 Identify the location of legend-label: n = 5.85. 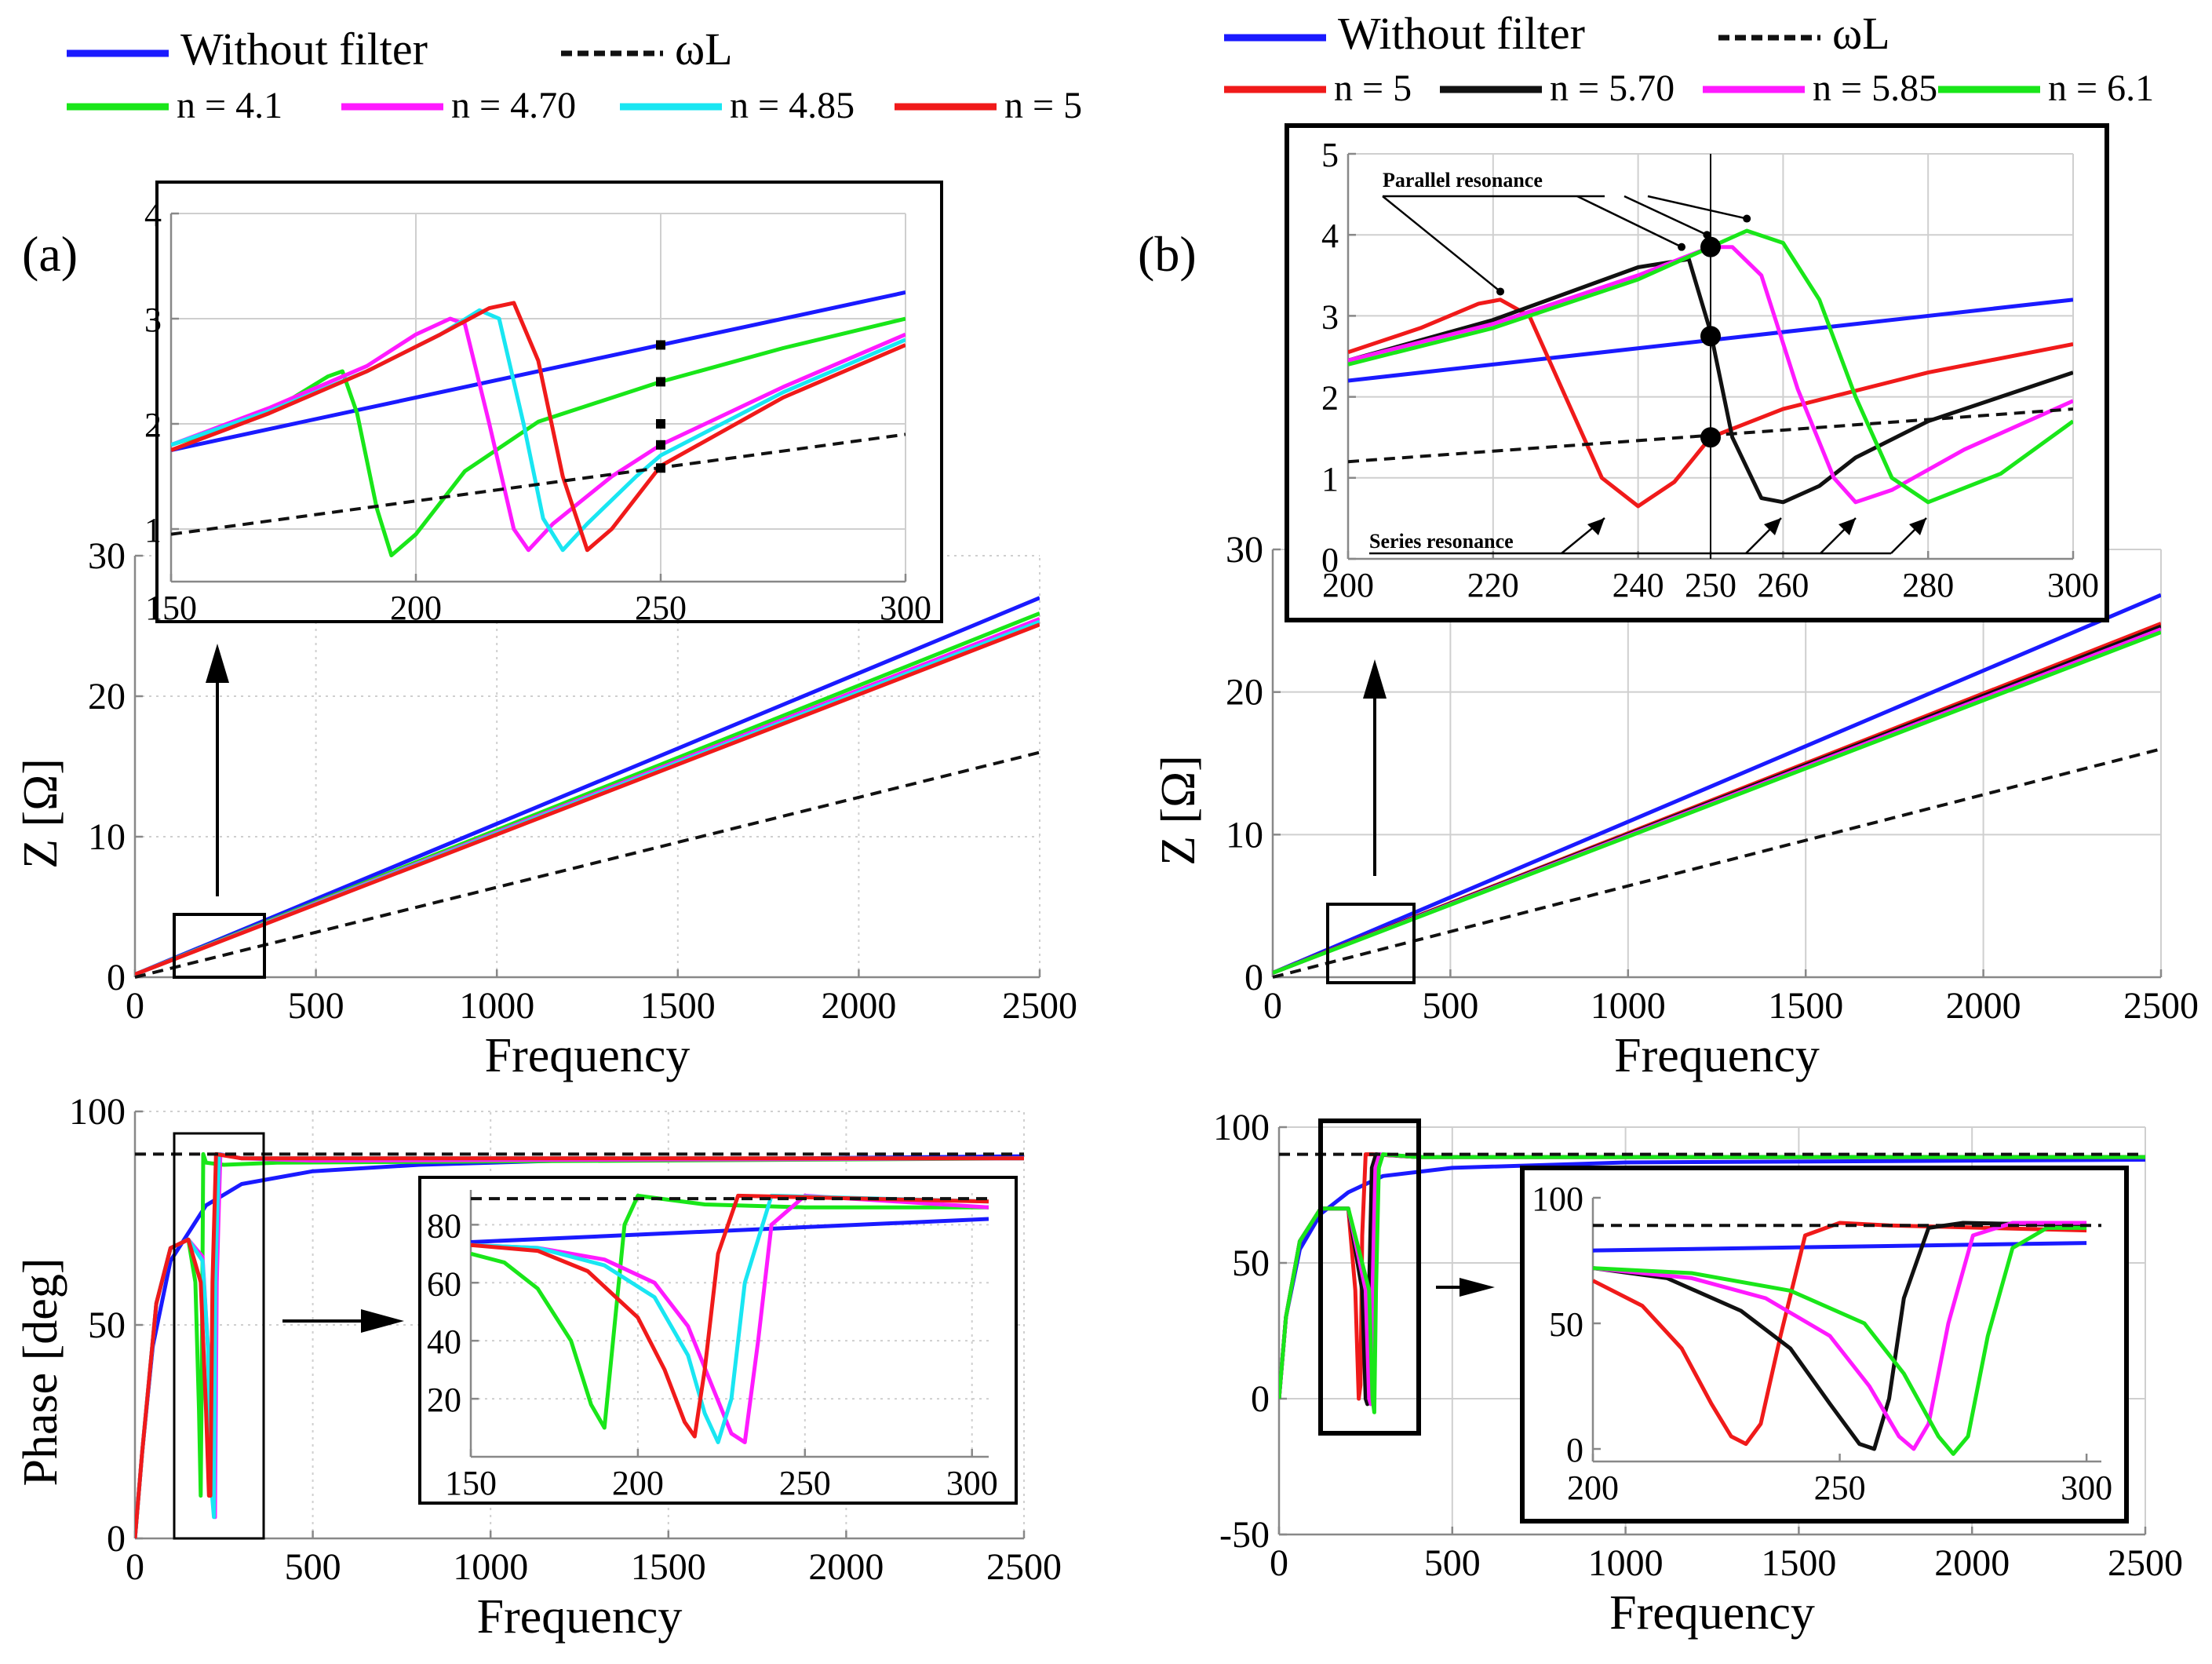
(1875, 88).